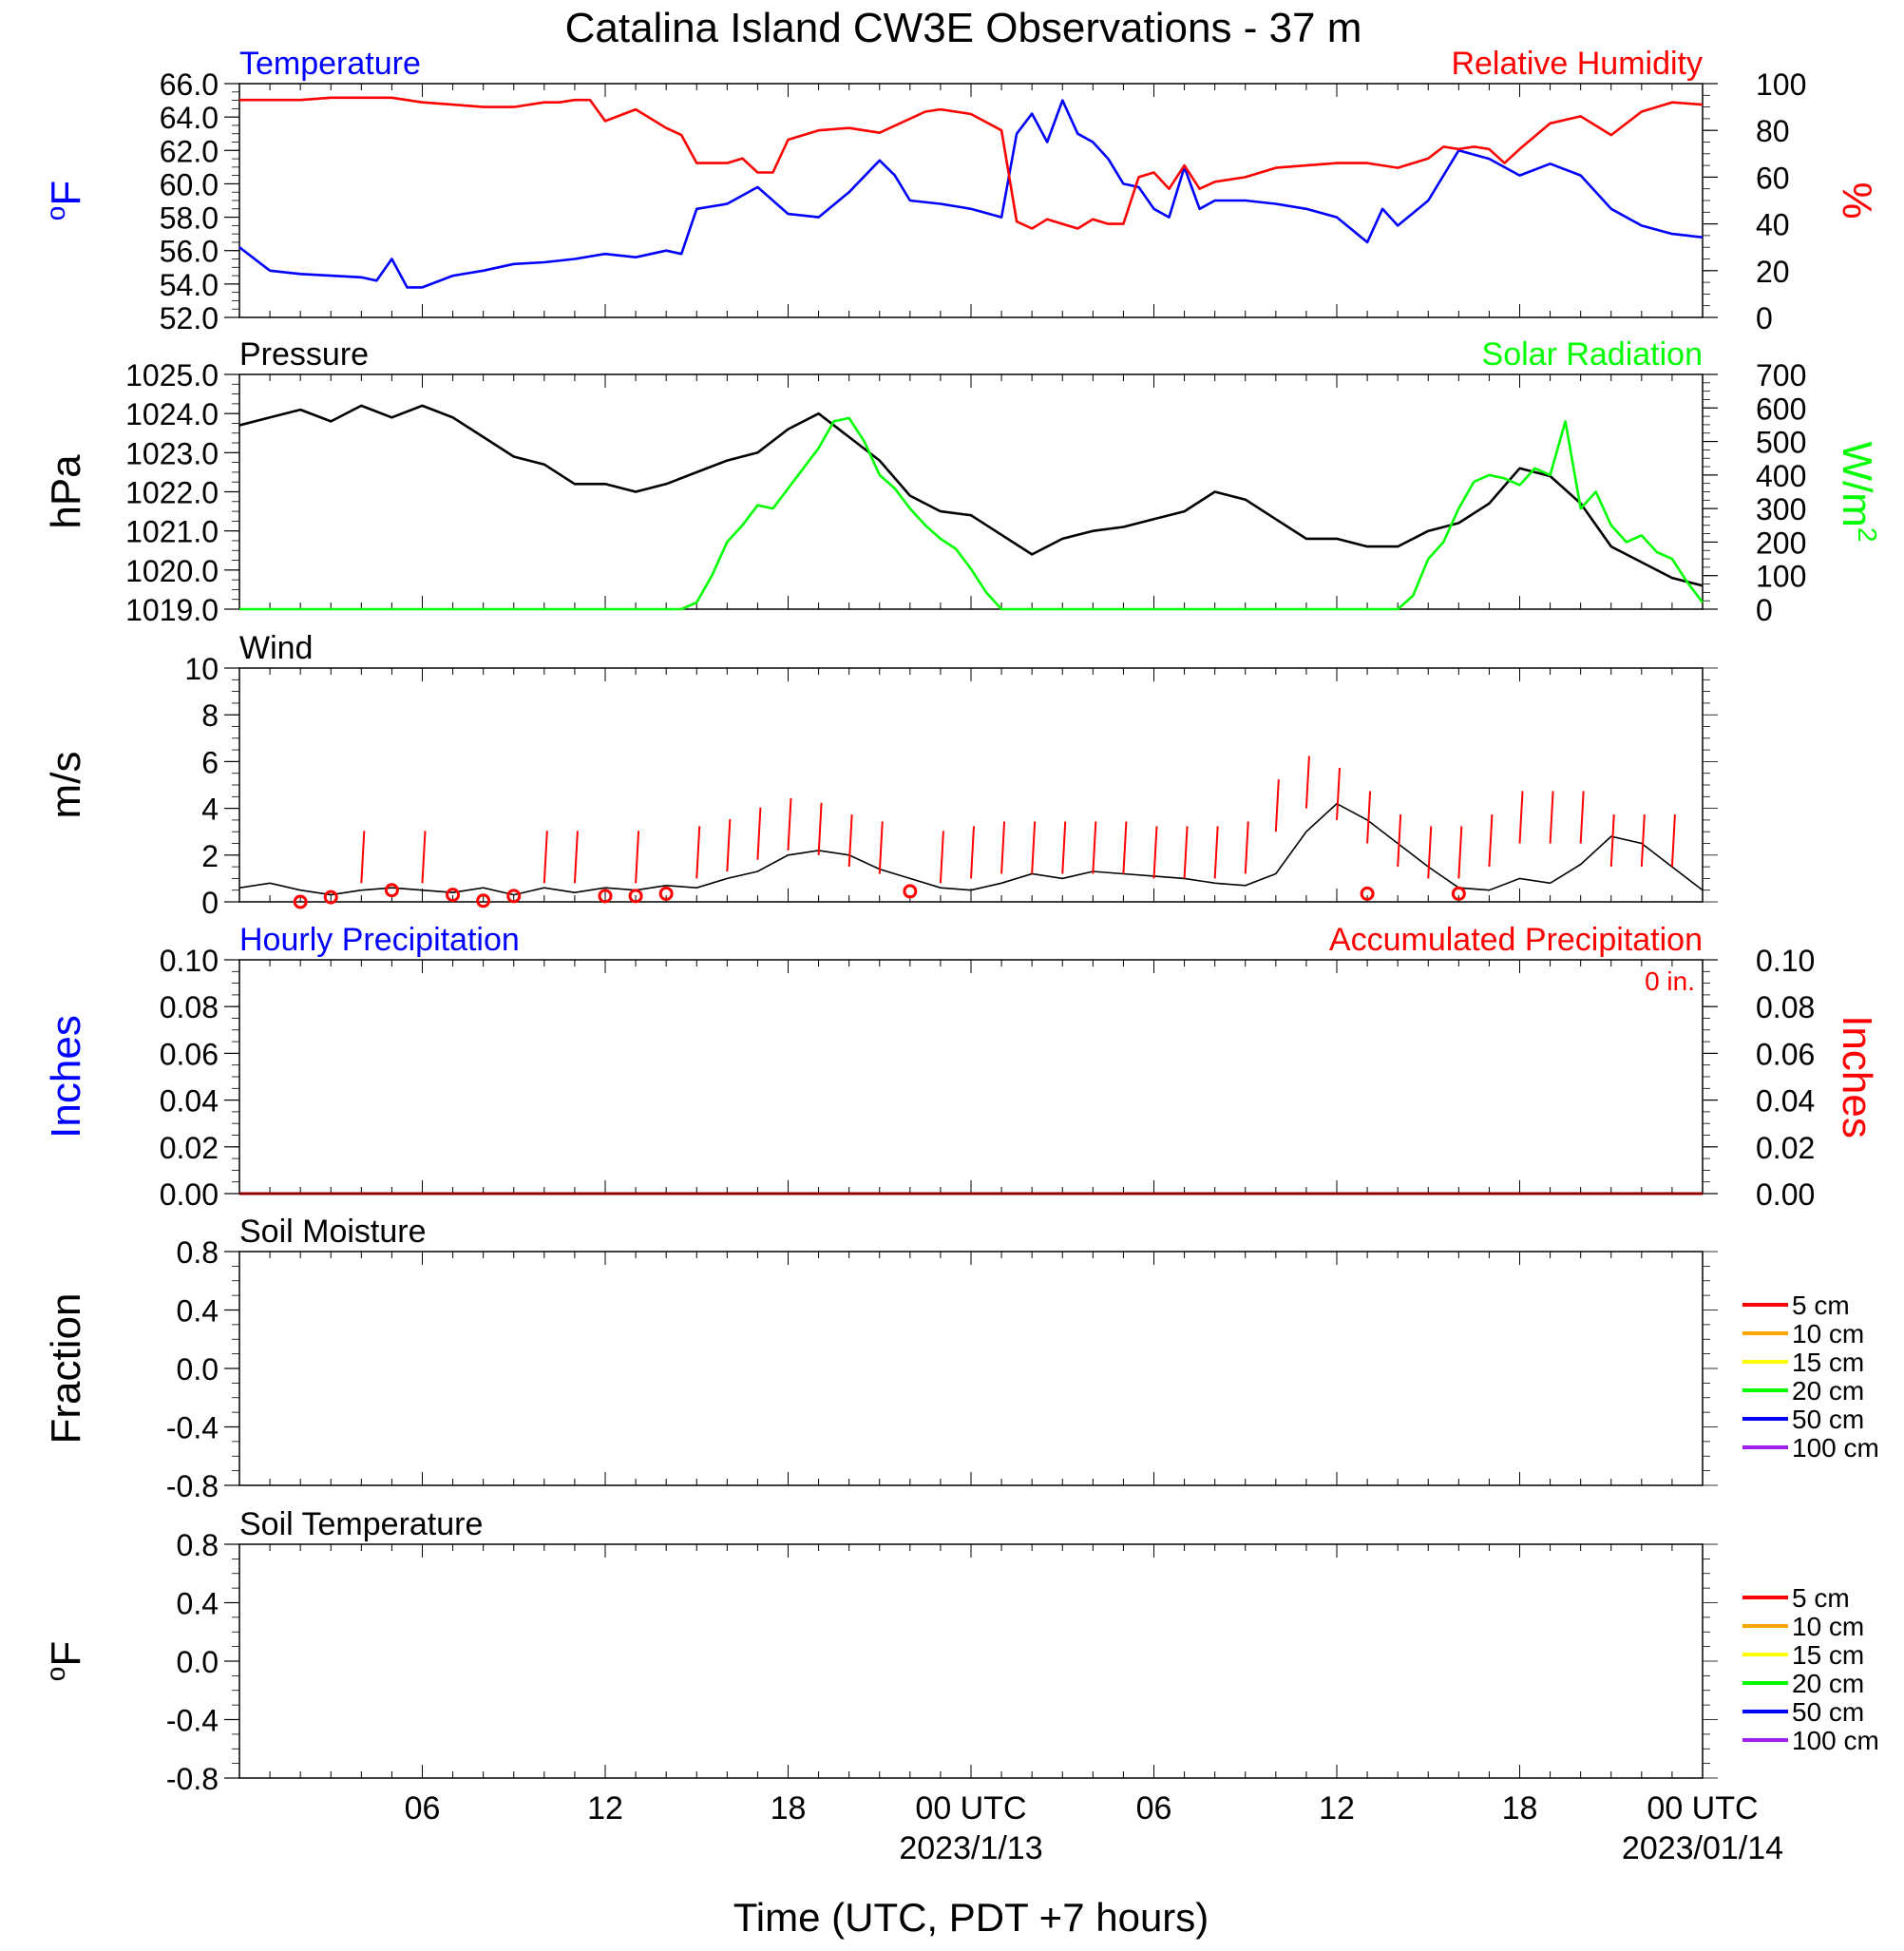  I want to click on y-tick-label: 0, so click(210, 903).